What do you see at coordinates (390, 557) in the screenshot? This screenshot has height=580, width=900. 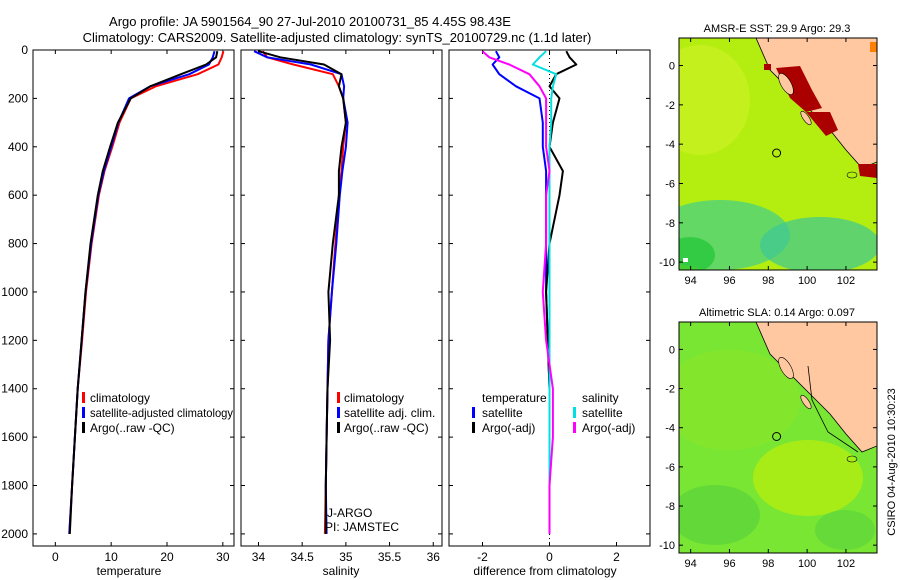 I see `x-tick-label: 35.5` at bounding box center [390, 557].